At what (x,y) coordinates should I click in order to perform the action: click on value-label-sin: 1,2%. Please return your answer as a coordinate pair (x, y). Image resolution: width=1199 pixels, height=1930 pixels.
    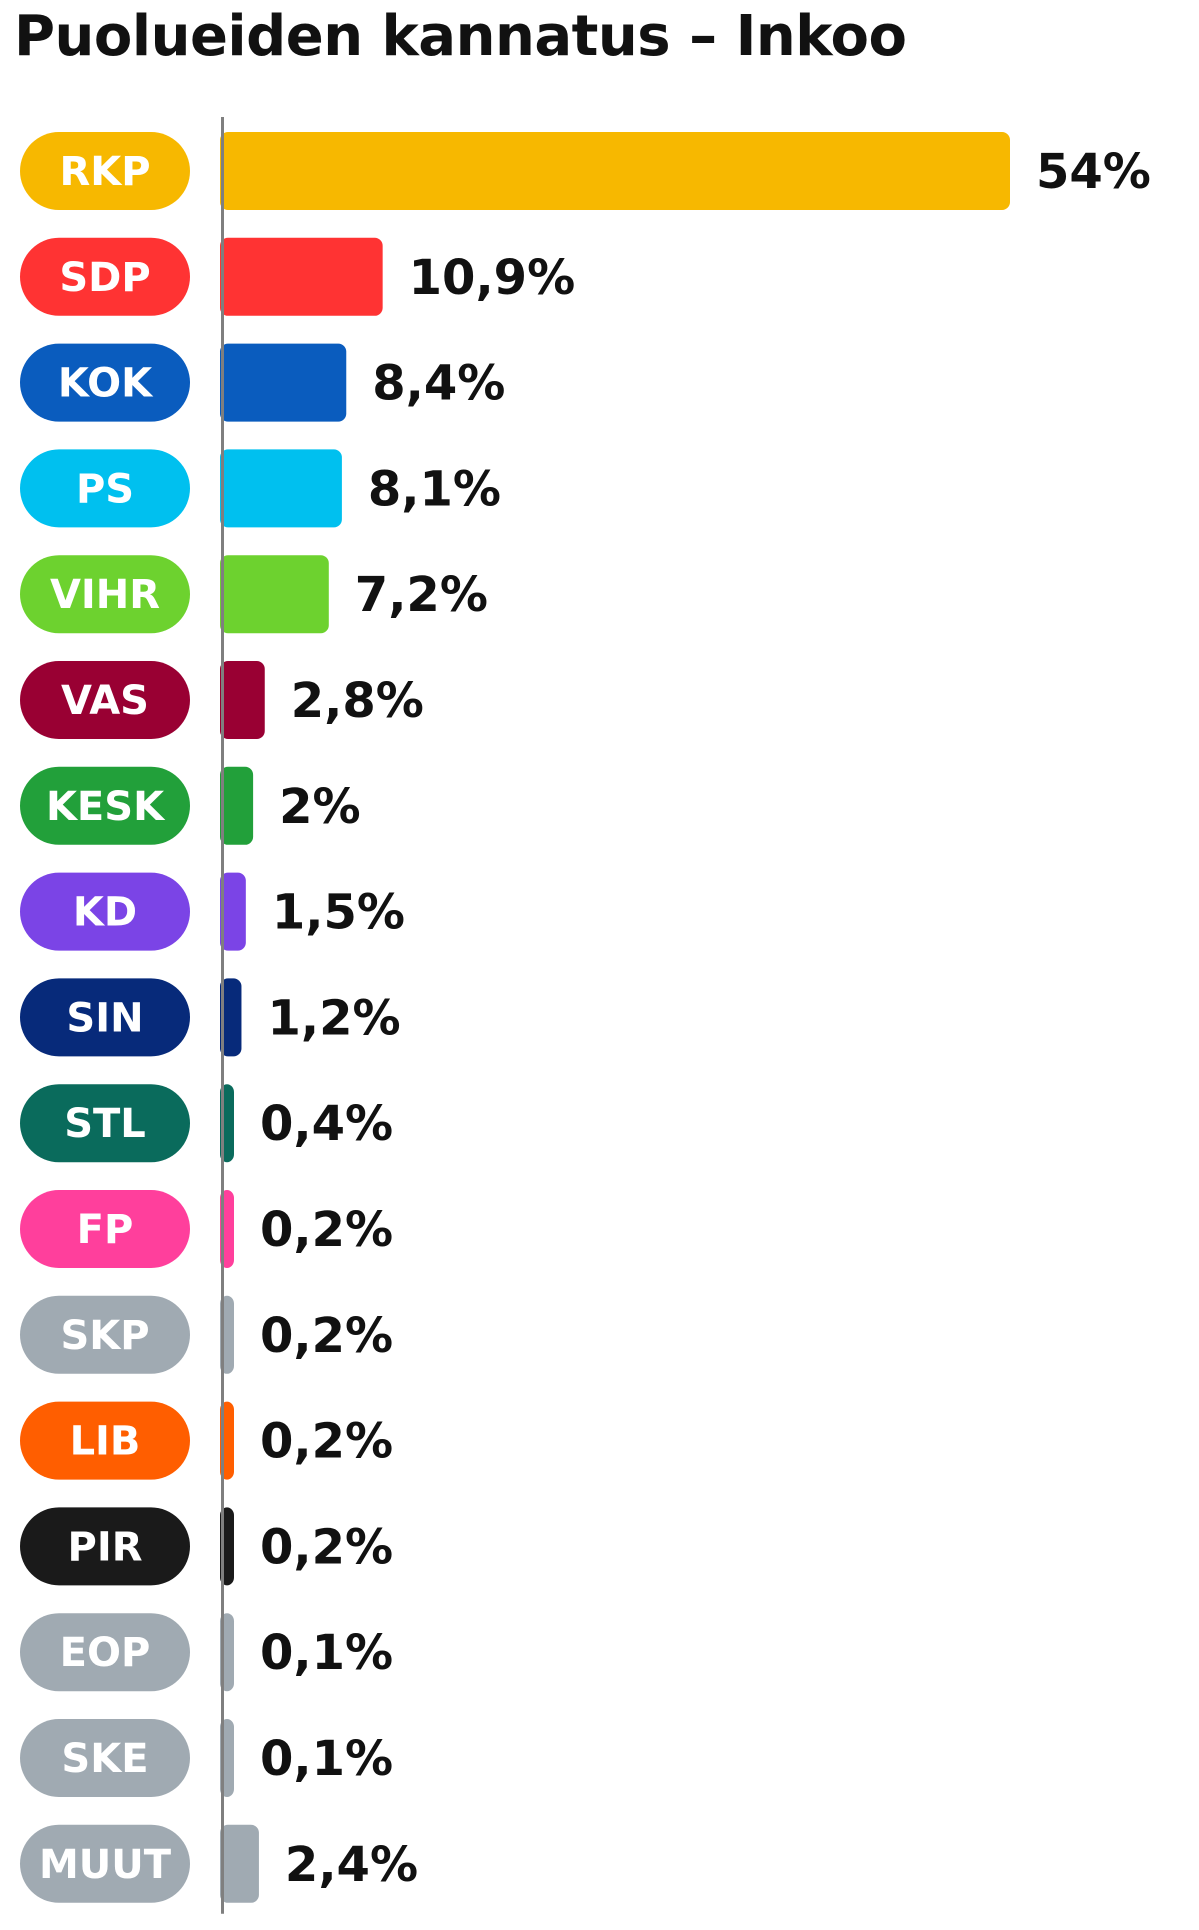
    Looking at the image, I should click on (333, 1018).